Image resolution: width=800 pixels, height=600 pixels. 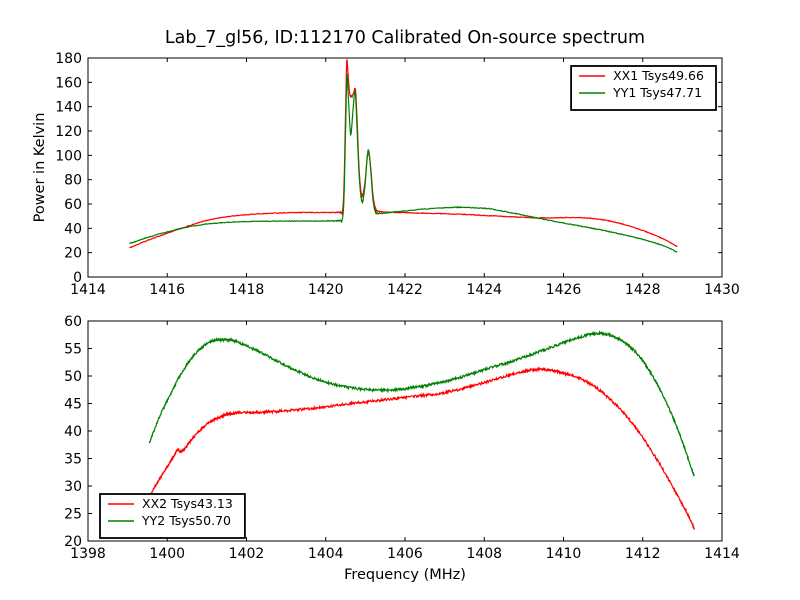 What do you see at coordinates (326, 290) in the screenshot?
I see `x-tick-label: 1420` at bounding box center [326, 290].